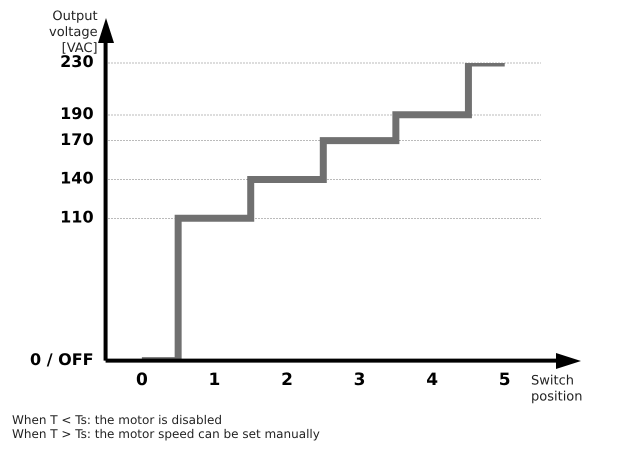  Describe the element at coordinates (504, 380) in the screenshot. I see `x-tick-label: 5` at that location.